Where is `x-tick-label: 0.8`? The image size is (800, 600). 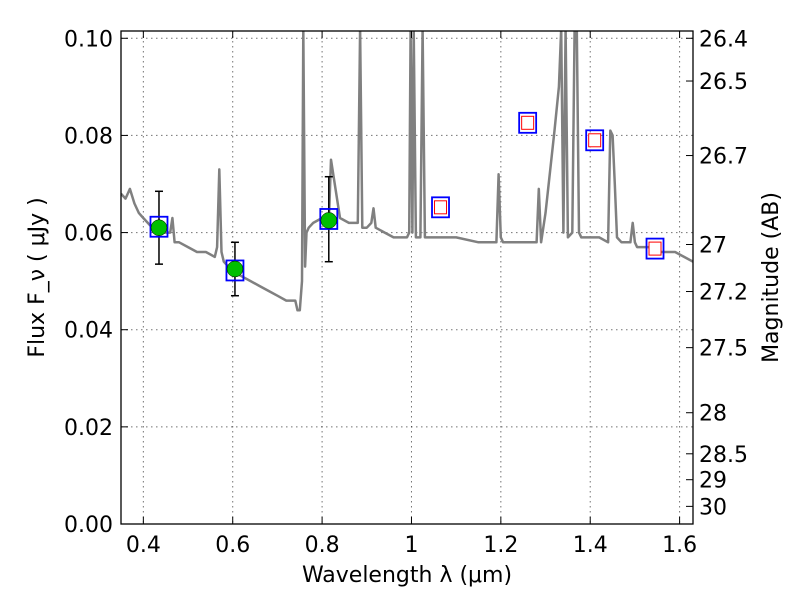 x-tick-label: 0.8 is located at coordinates (322, 545).